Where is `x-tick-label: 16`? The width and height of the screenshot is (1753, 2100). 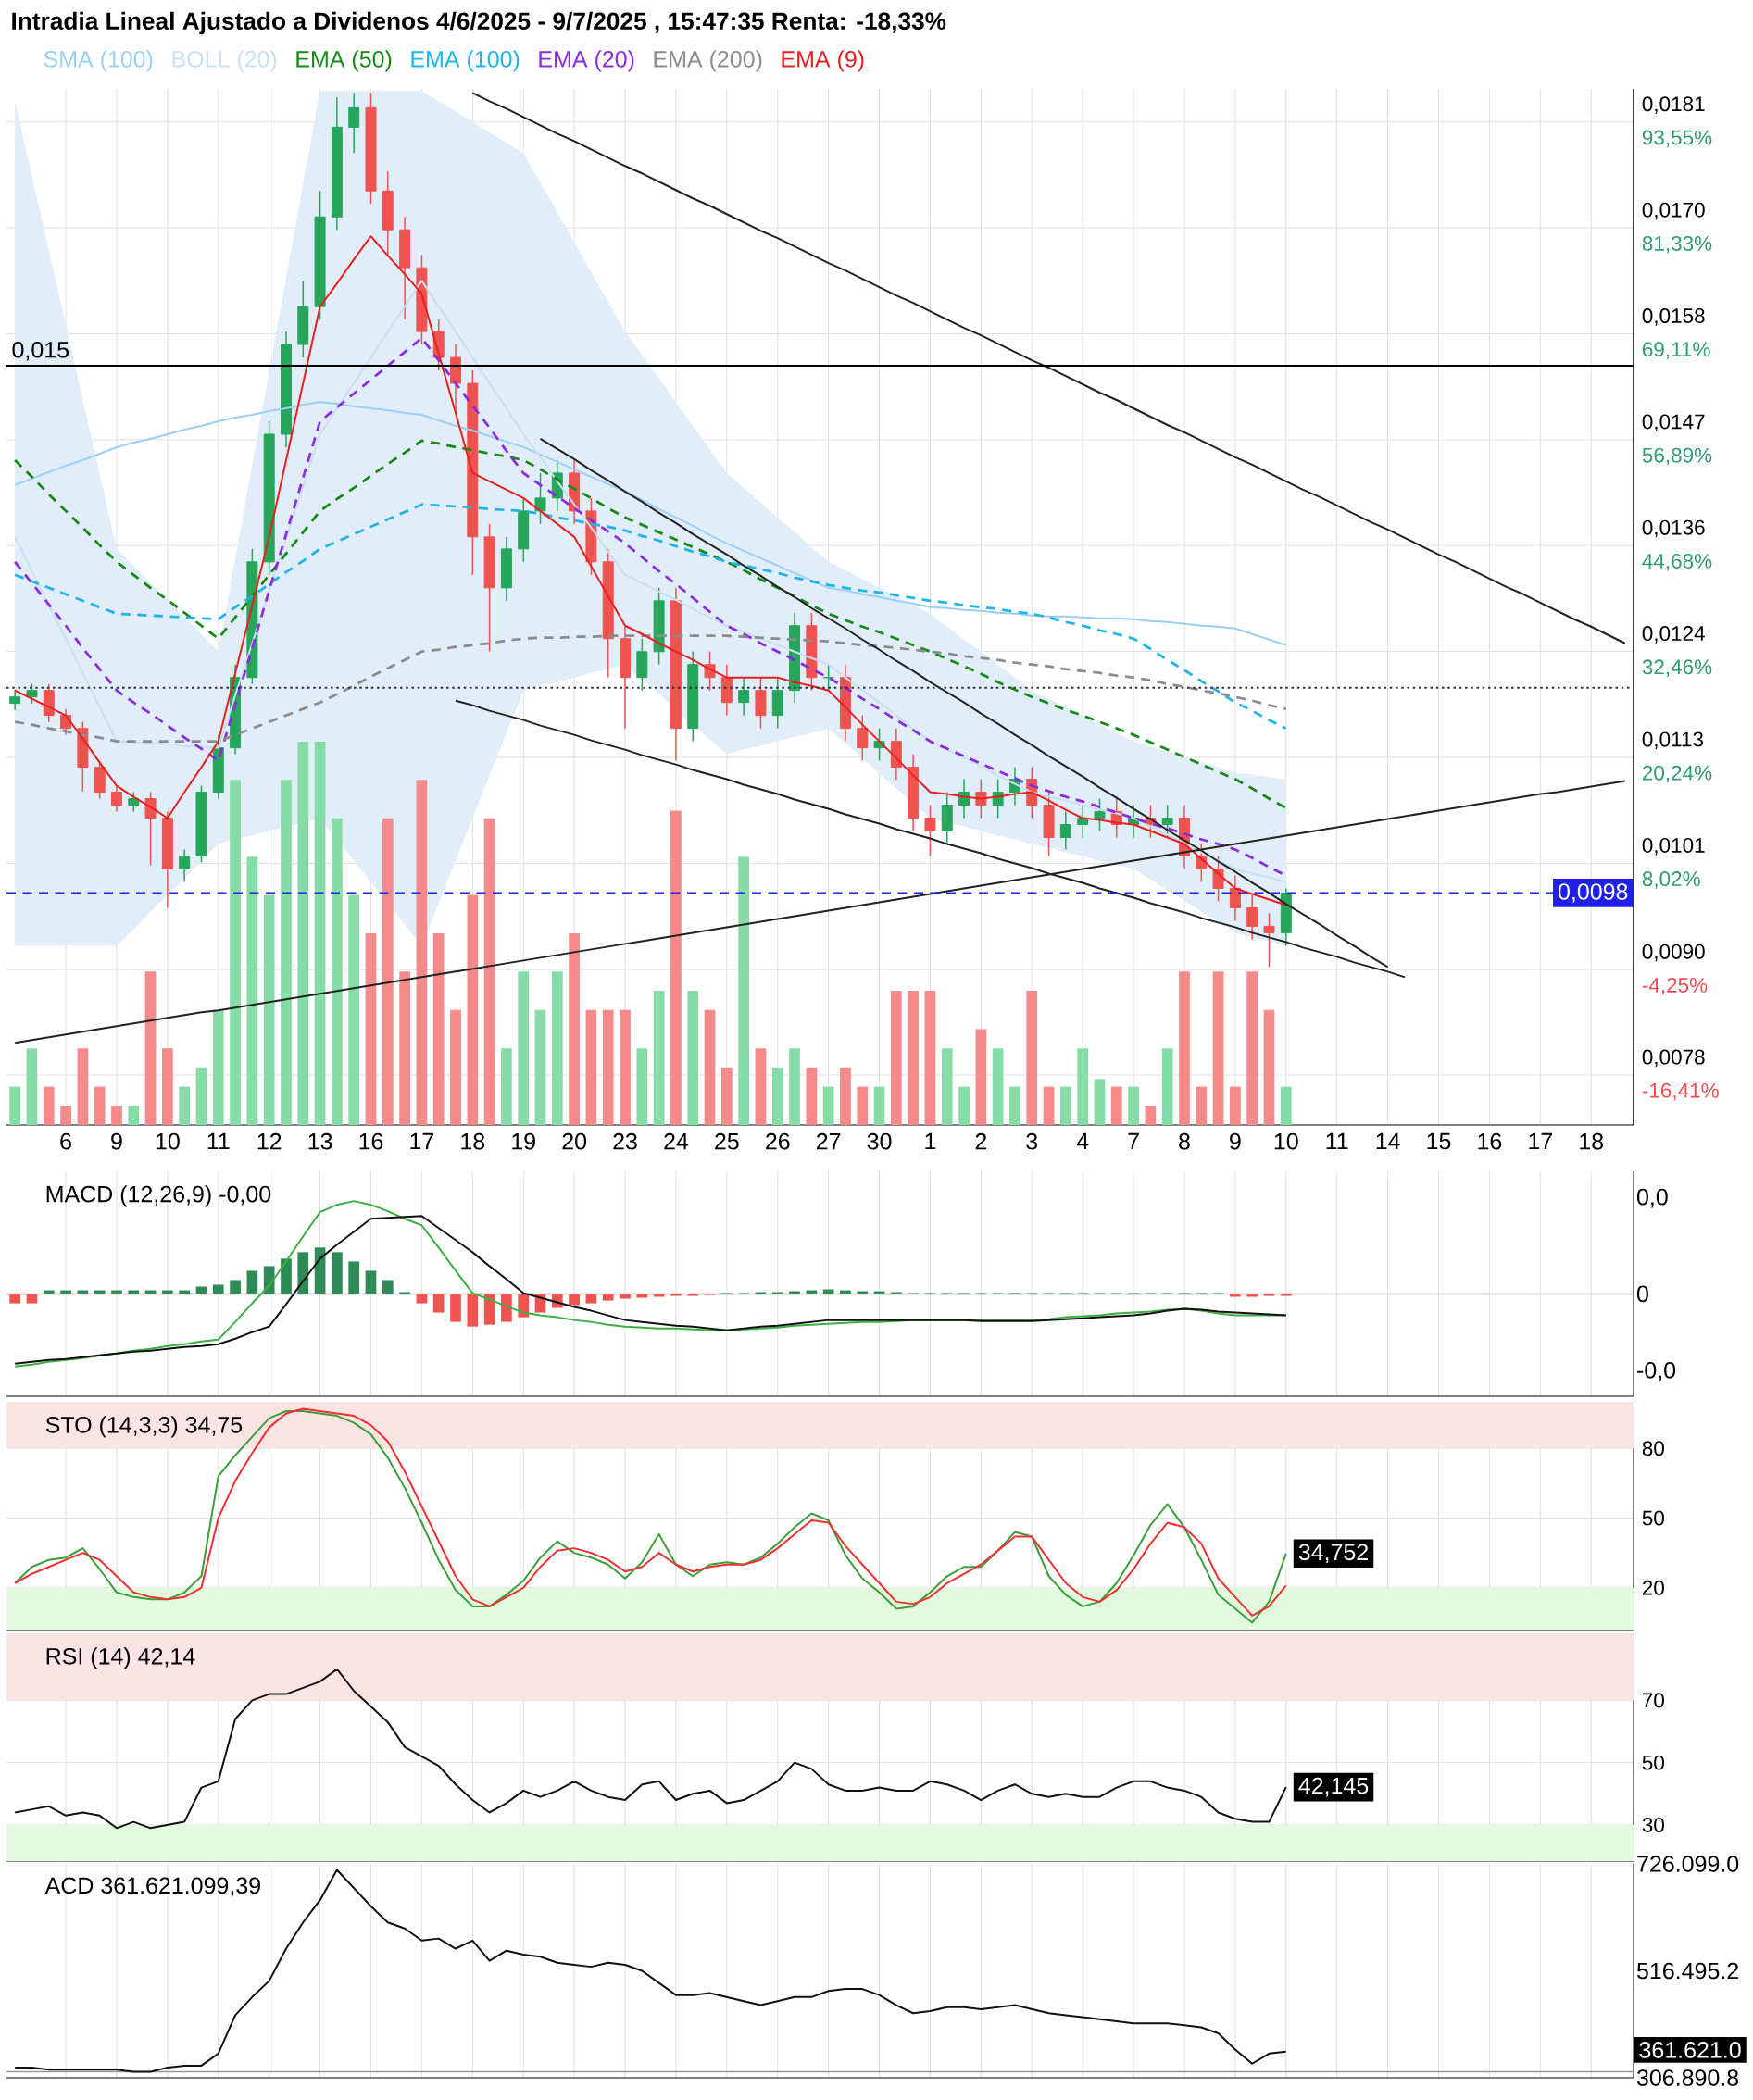
x-tick-label: 16 is located at coordinates (371, 1141).